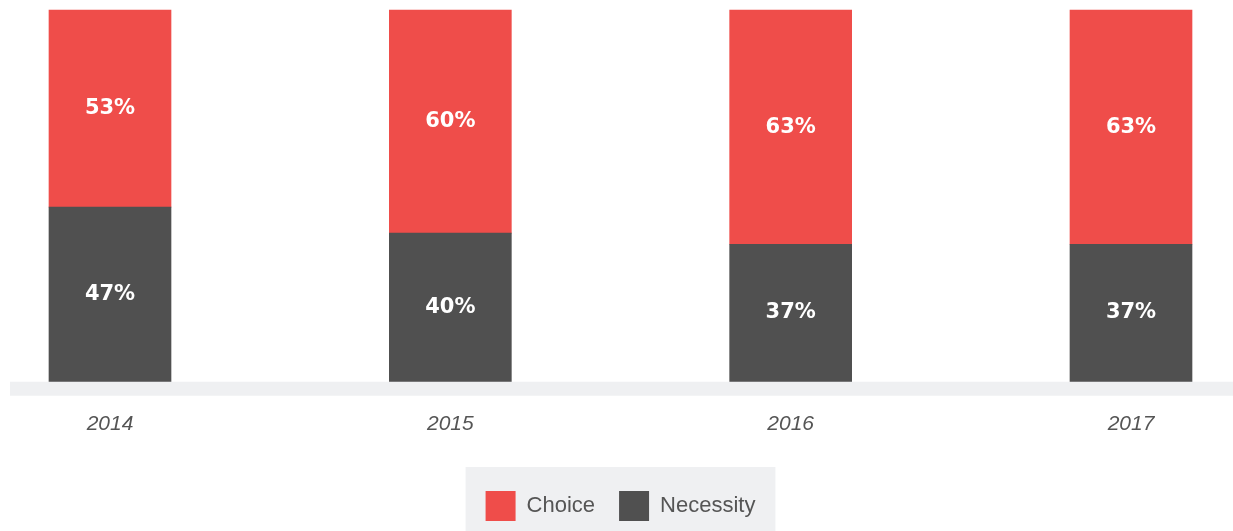 The width and height of the screenshot is (1233, 531). What do you see at coordinates (1131, 423) in the screenshot?
I see `x-tick-label: 2017` at bounding box center [1131, 423].